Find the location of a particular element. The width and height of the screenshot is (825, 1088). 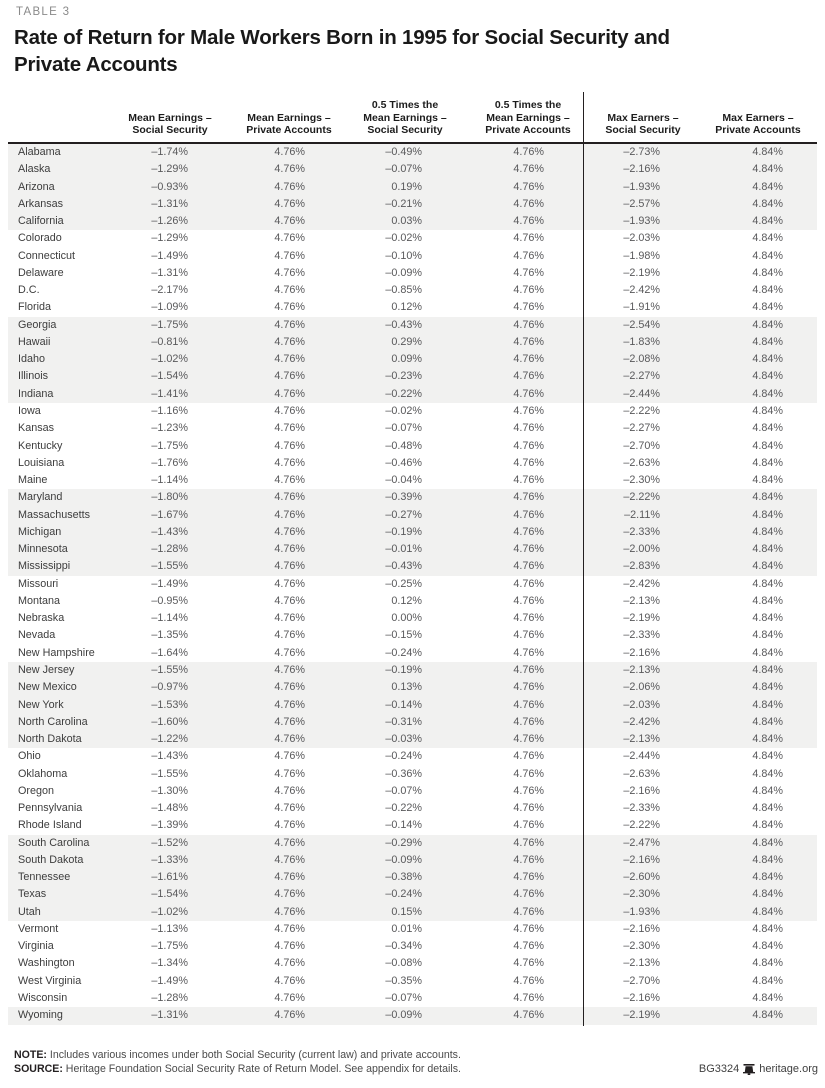

rate-value: –1.75% is located at coordinates (169, 946).